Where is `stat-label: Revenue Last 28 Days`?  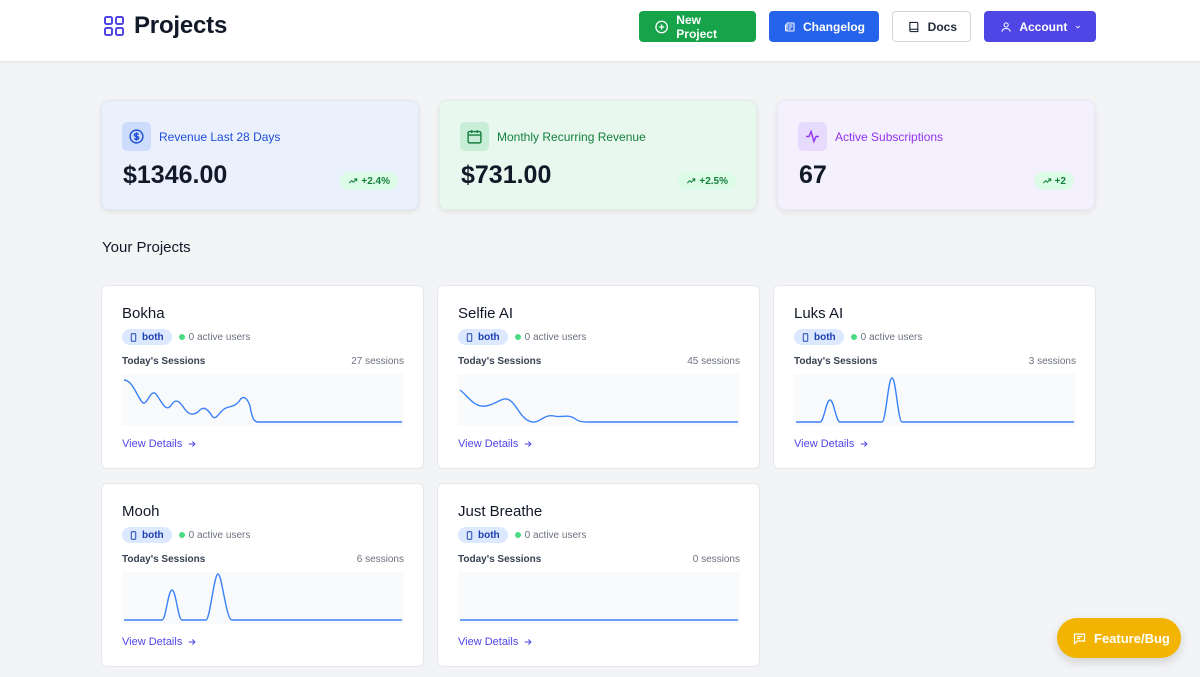 stat-label: Revenue Last 28 Days is located at coordinates (220, 136).